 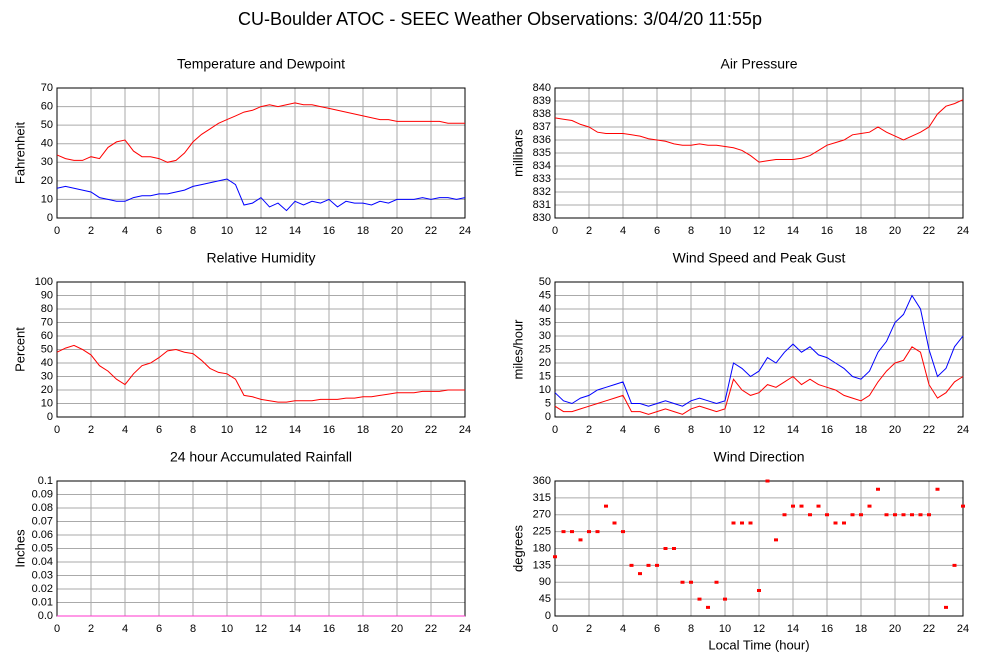 What do you see at coordinates (542, 481) in the screenshot?
I see `y-tick-label: 360` at bounding box center [542, 481].